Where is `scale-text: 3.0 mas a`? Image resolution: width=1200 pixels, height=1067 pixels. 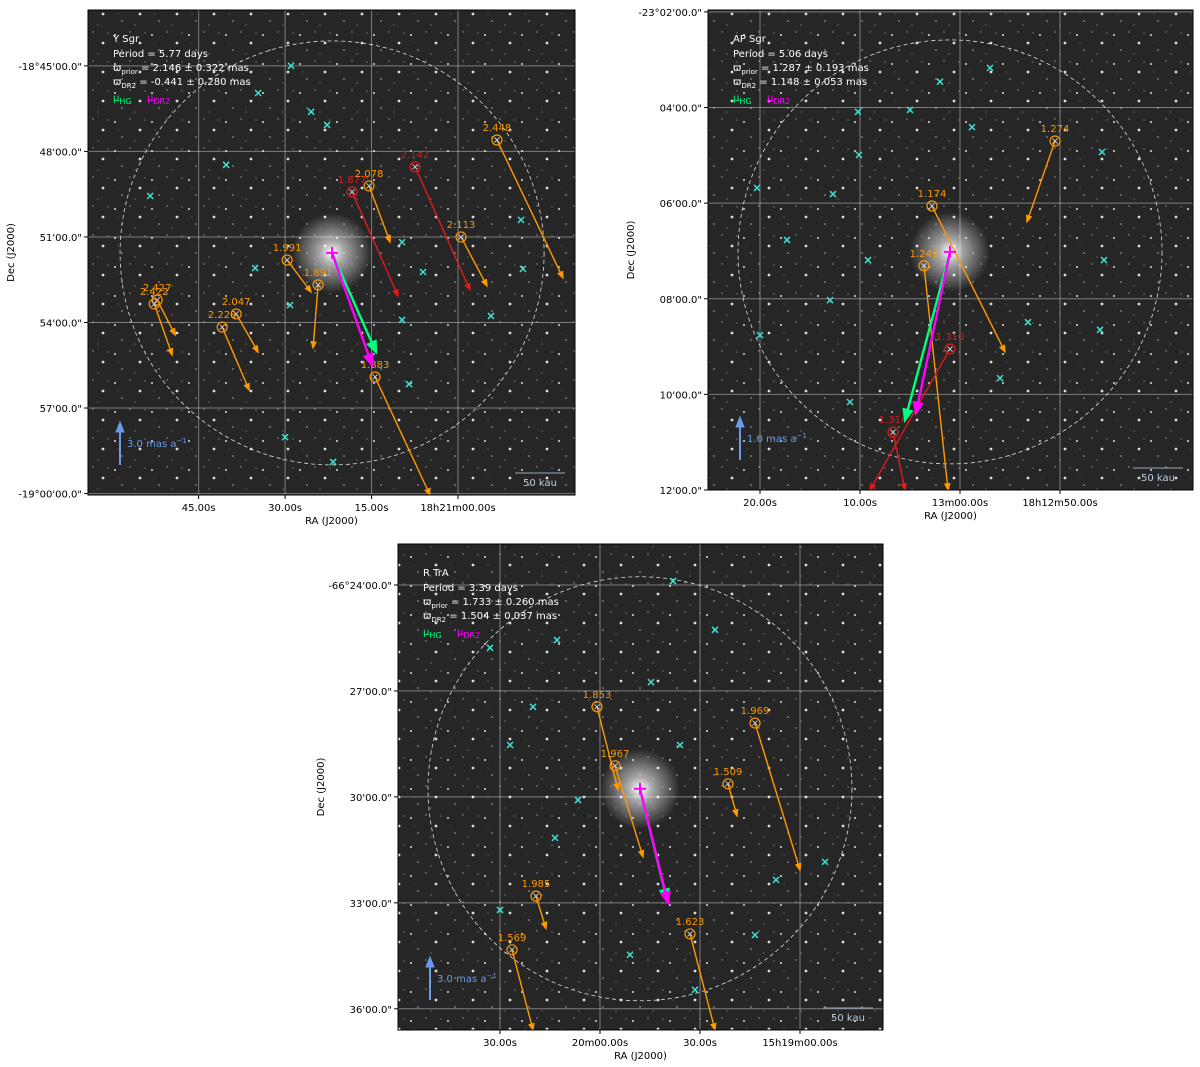 scale-text: 3.0 mas a is located at coordinates (151, 444).